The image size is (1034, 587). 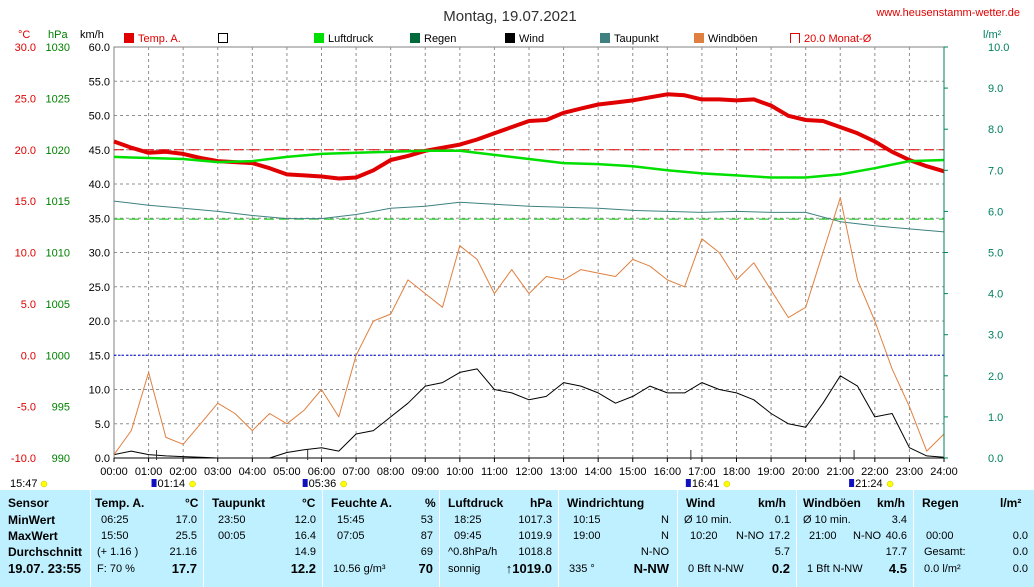 I want to click on x-tick-label: 02:00, so click(x=183, y=472).